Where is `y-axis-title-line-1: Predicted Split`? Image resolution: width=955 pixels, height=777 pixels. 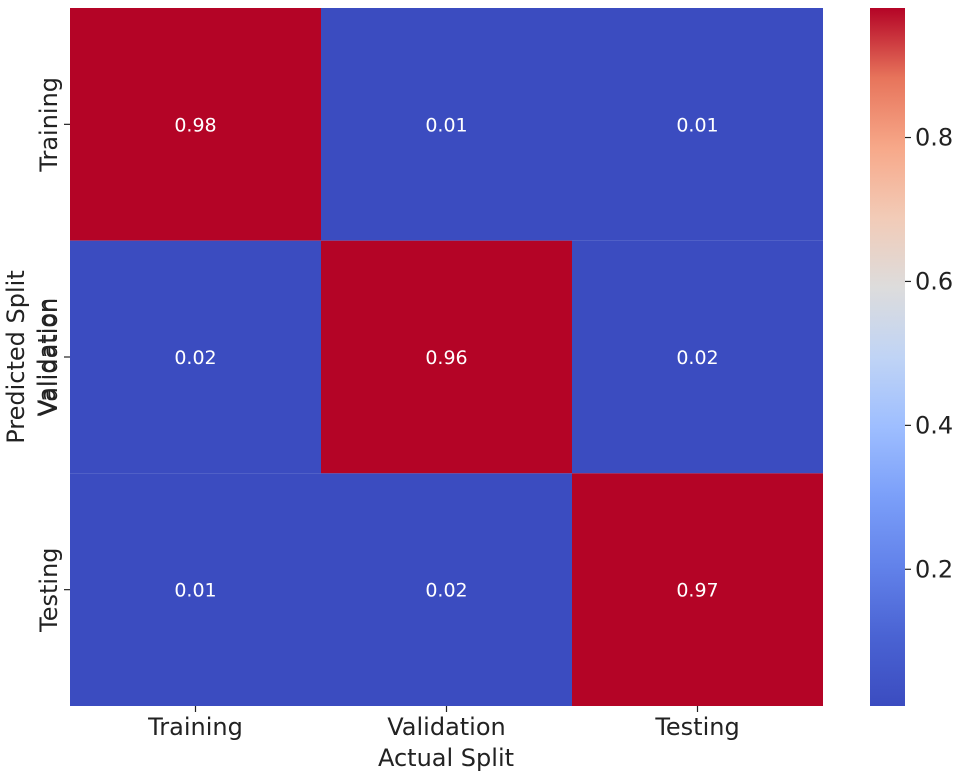
y-axis-title-line-1: Predicted Split is located at coordinates (16, 357).